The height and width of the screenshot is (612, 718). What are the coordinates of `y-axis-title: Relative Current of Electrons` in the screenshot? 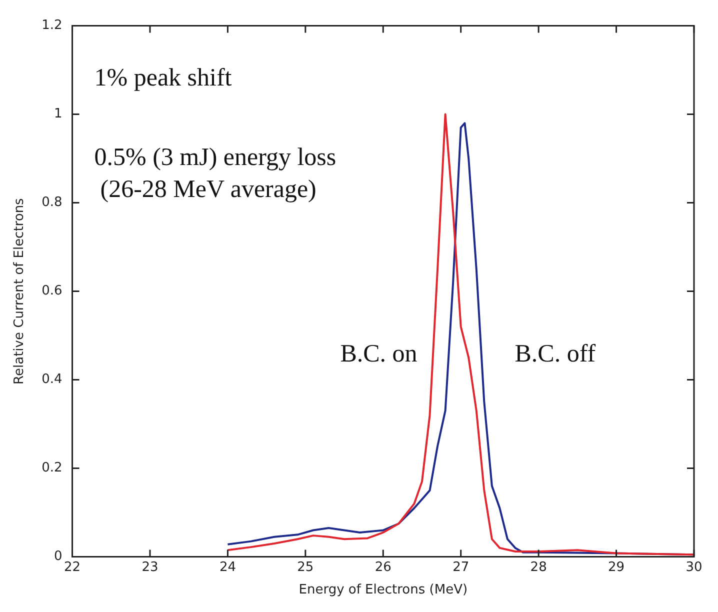 It's located at (20, 291).